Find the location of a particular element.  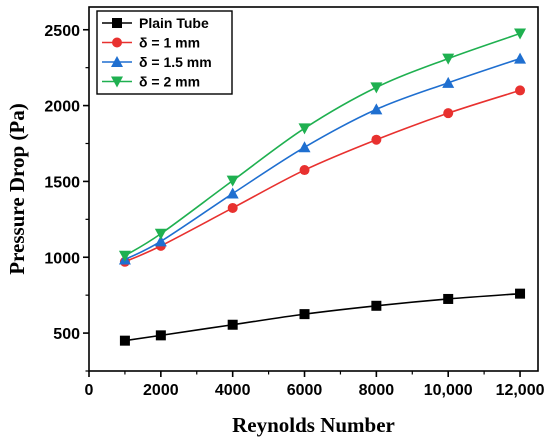

x-axis: 0 2000 4000 6000 8000 10,000 12,000 is located at coordinates (315, 385).